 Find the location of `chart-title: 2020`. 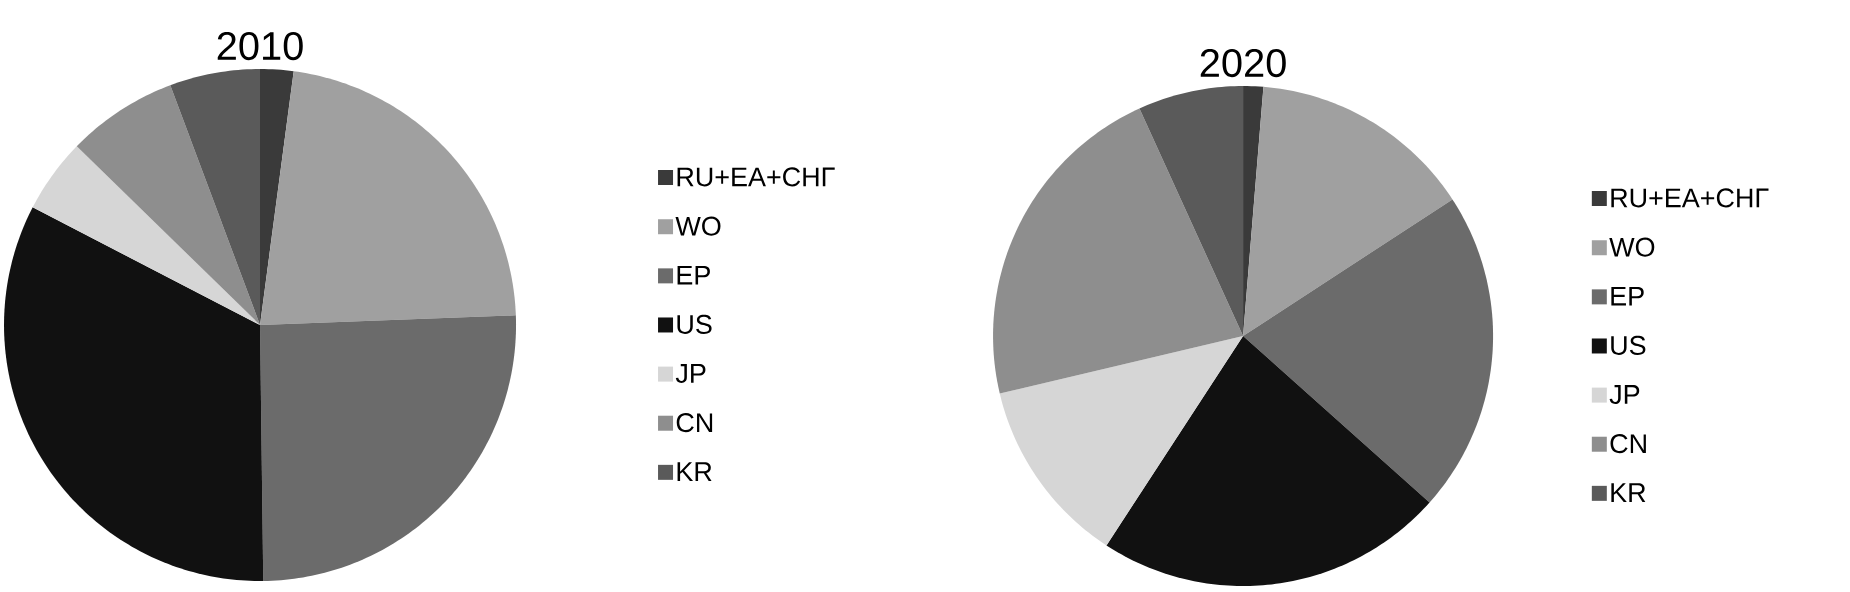

chart-title: 2020 is located at coordinates (1243, 63).